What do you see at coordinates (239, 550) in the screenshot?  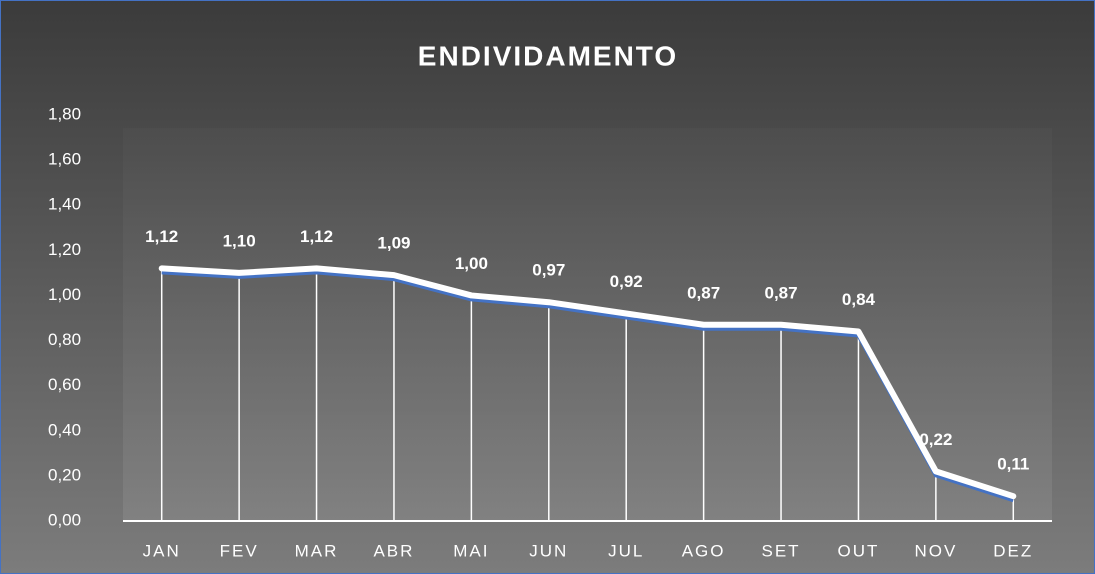 I see `x-tick-label: FEV` at bounding box center [239, 550].